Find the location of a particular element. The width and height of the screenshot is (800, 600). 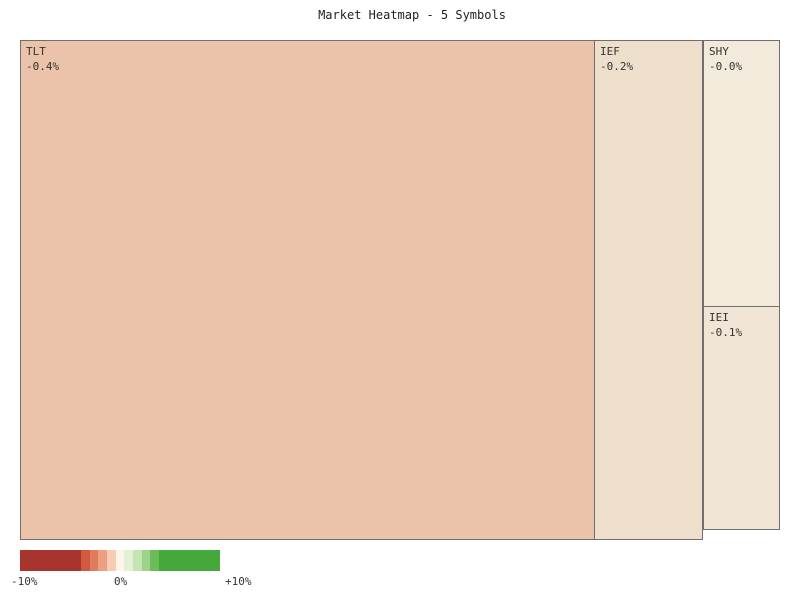

treemap-tile-iei: IEI -0.1% is located at coordinates (741, 418).